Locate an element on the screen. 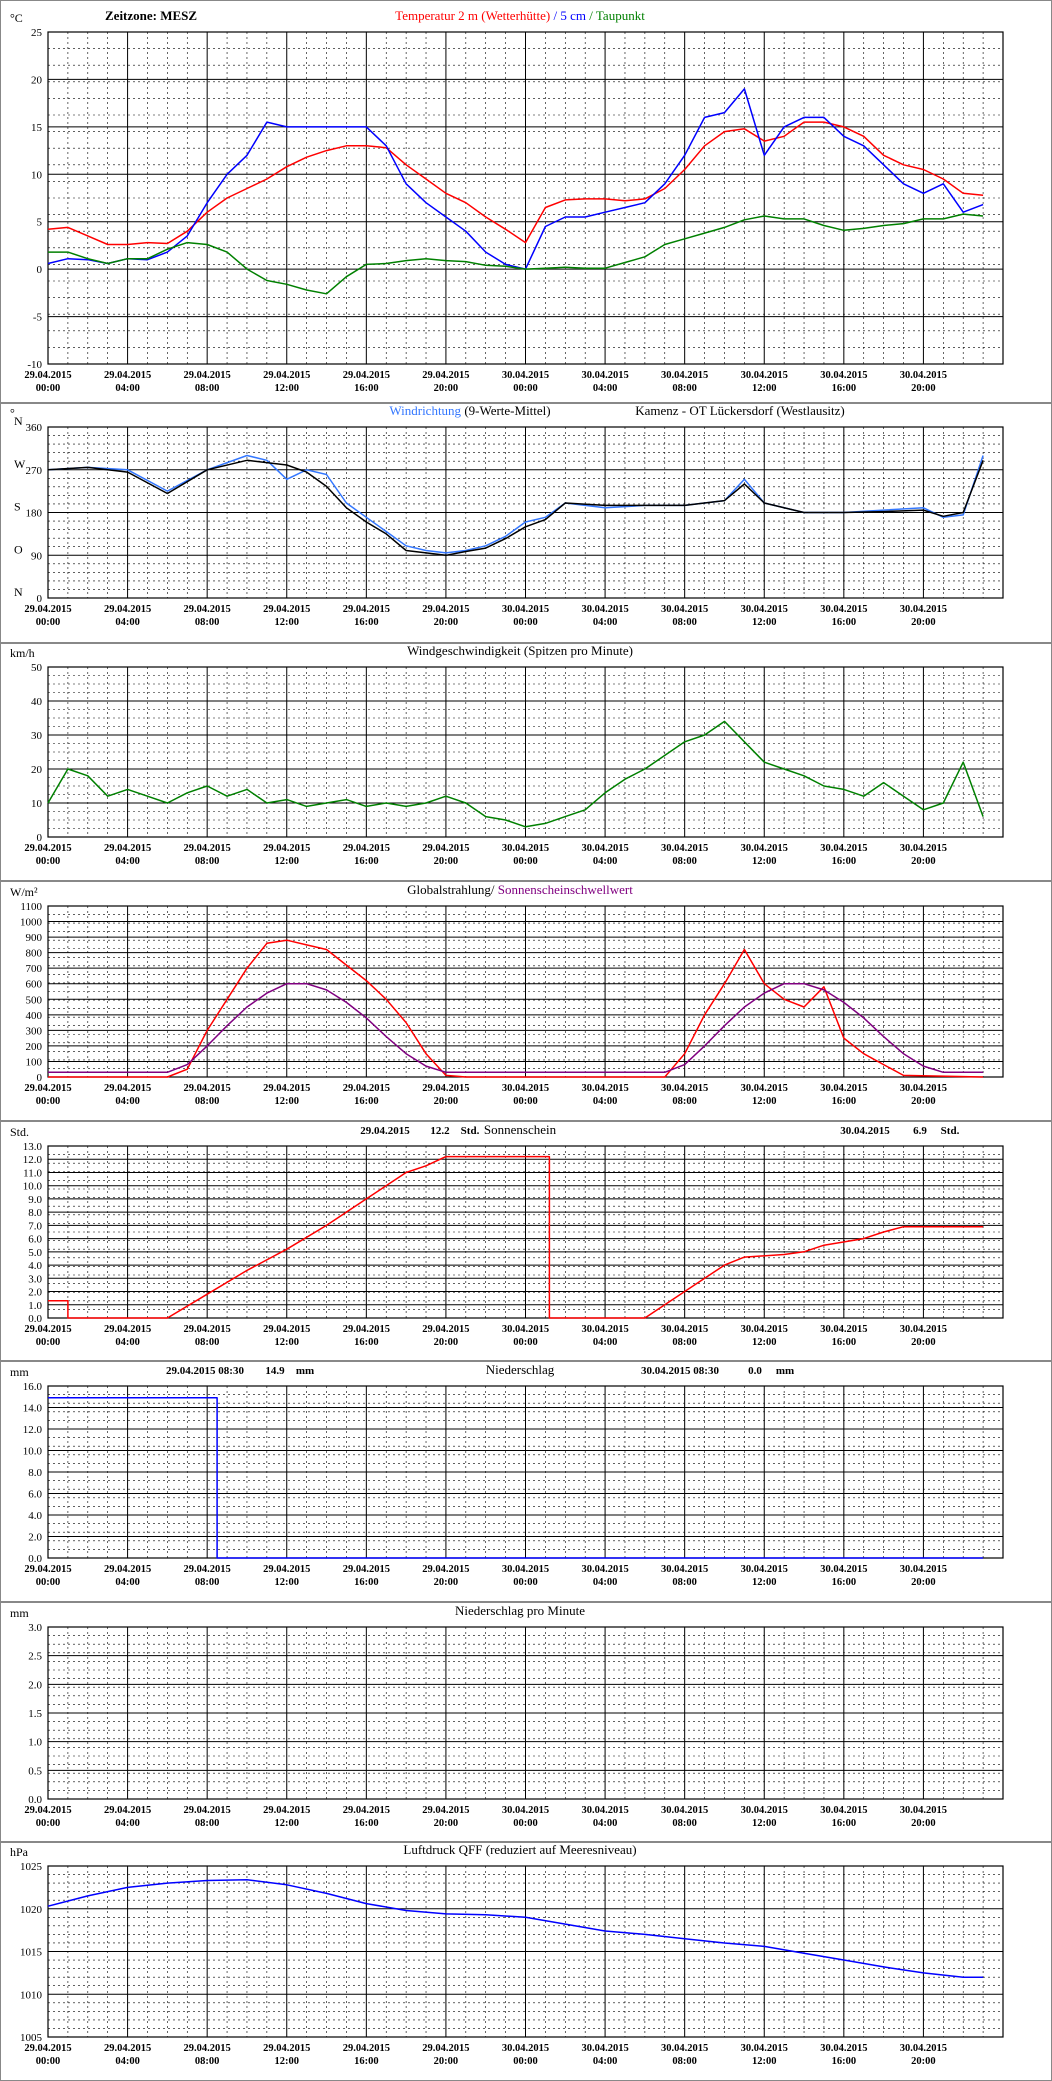 Image resolution: width=1052 pixels, height=2081 pixels. chart-title: Globalstrahlung/ Sonnenscheinschwellwert is located at coordinates (520, 889).